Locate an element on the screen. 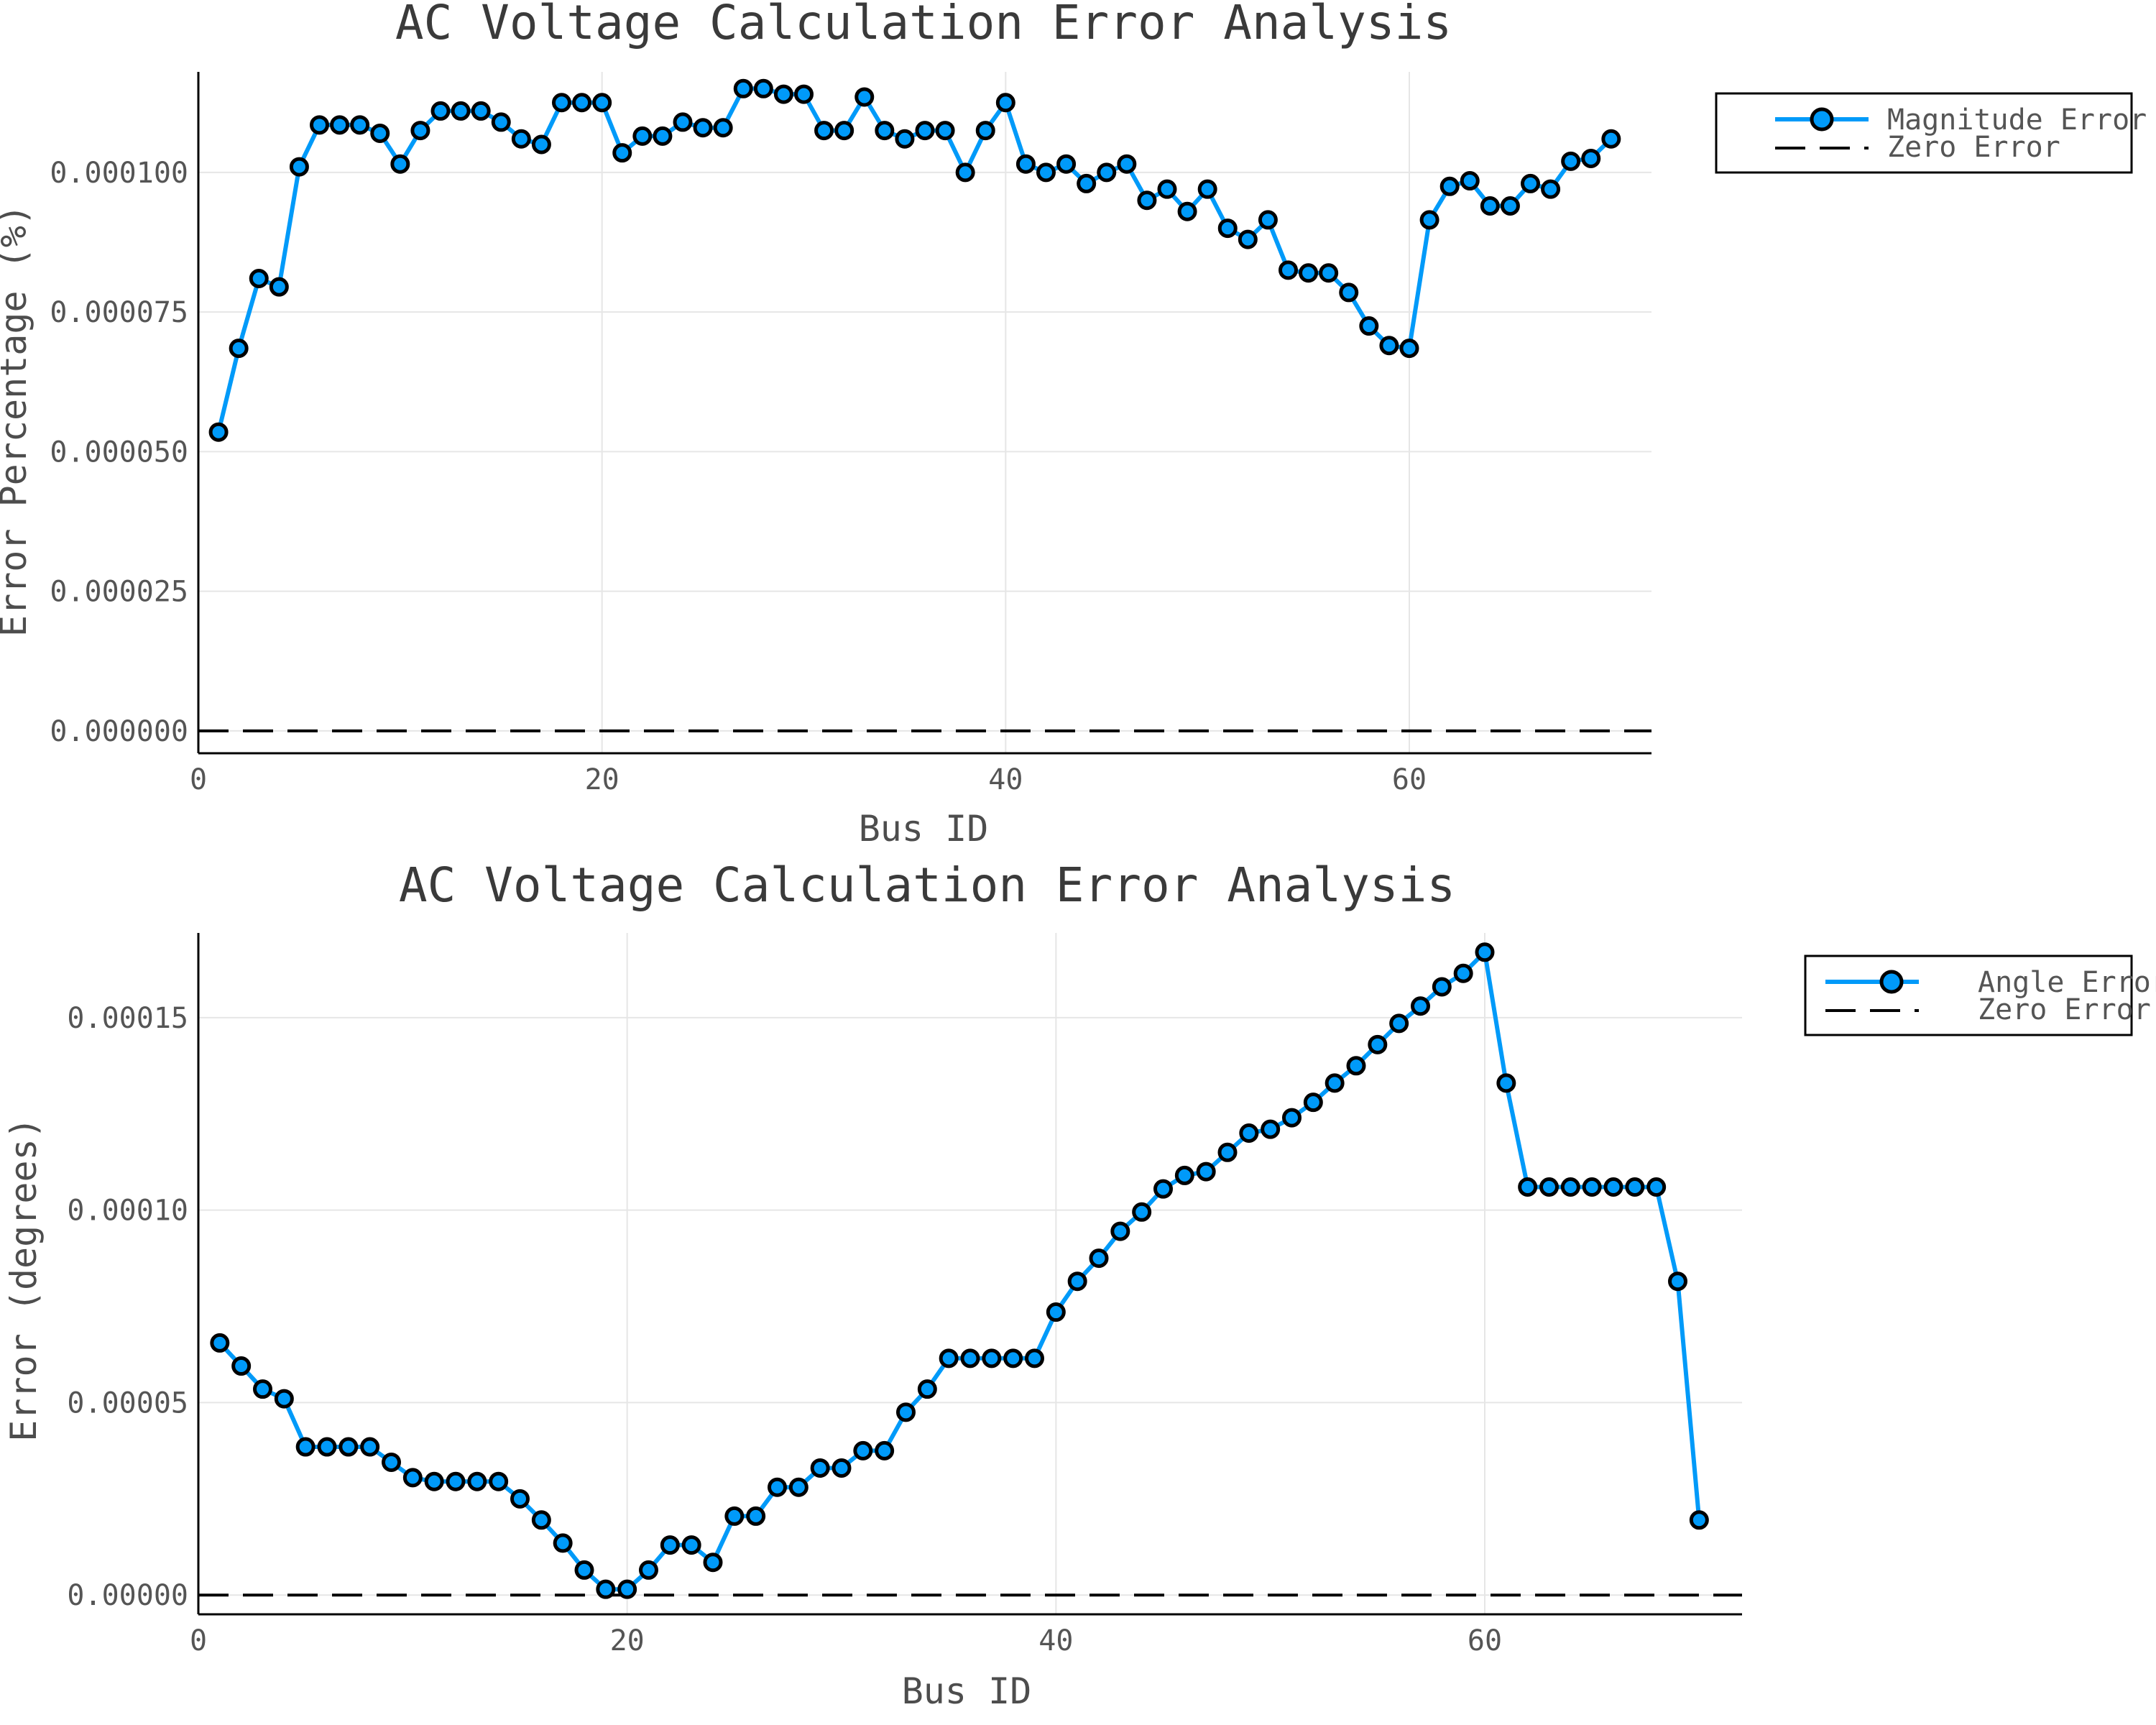  legend: Magnitude Error Zero Error is located at coordinates (1931, 133).